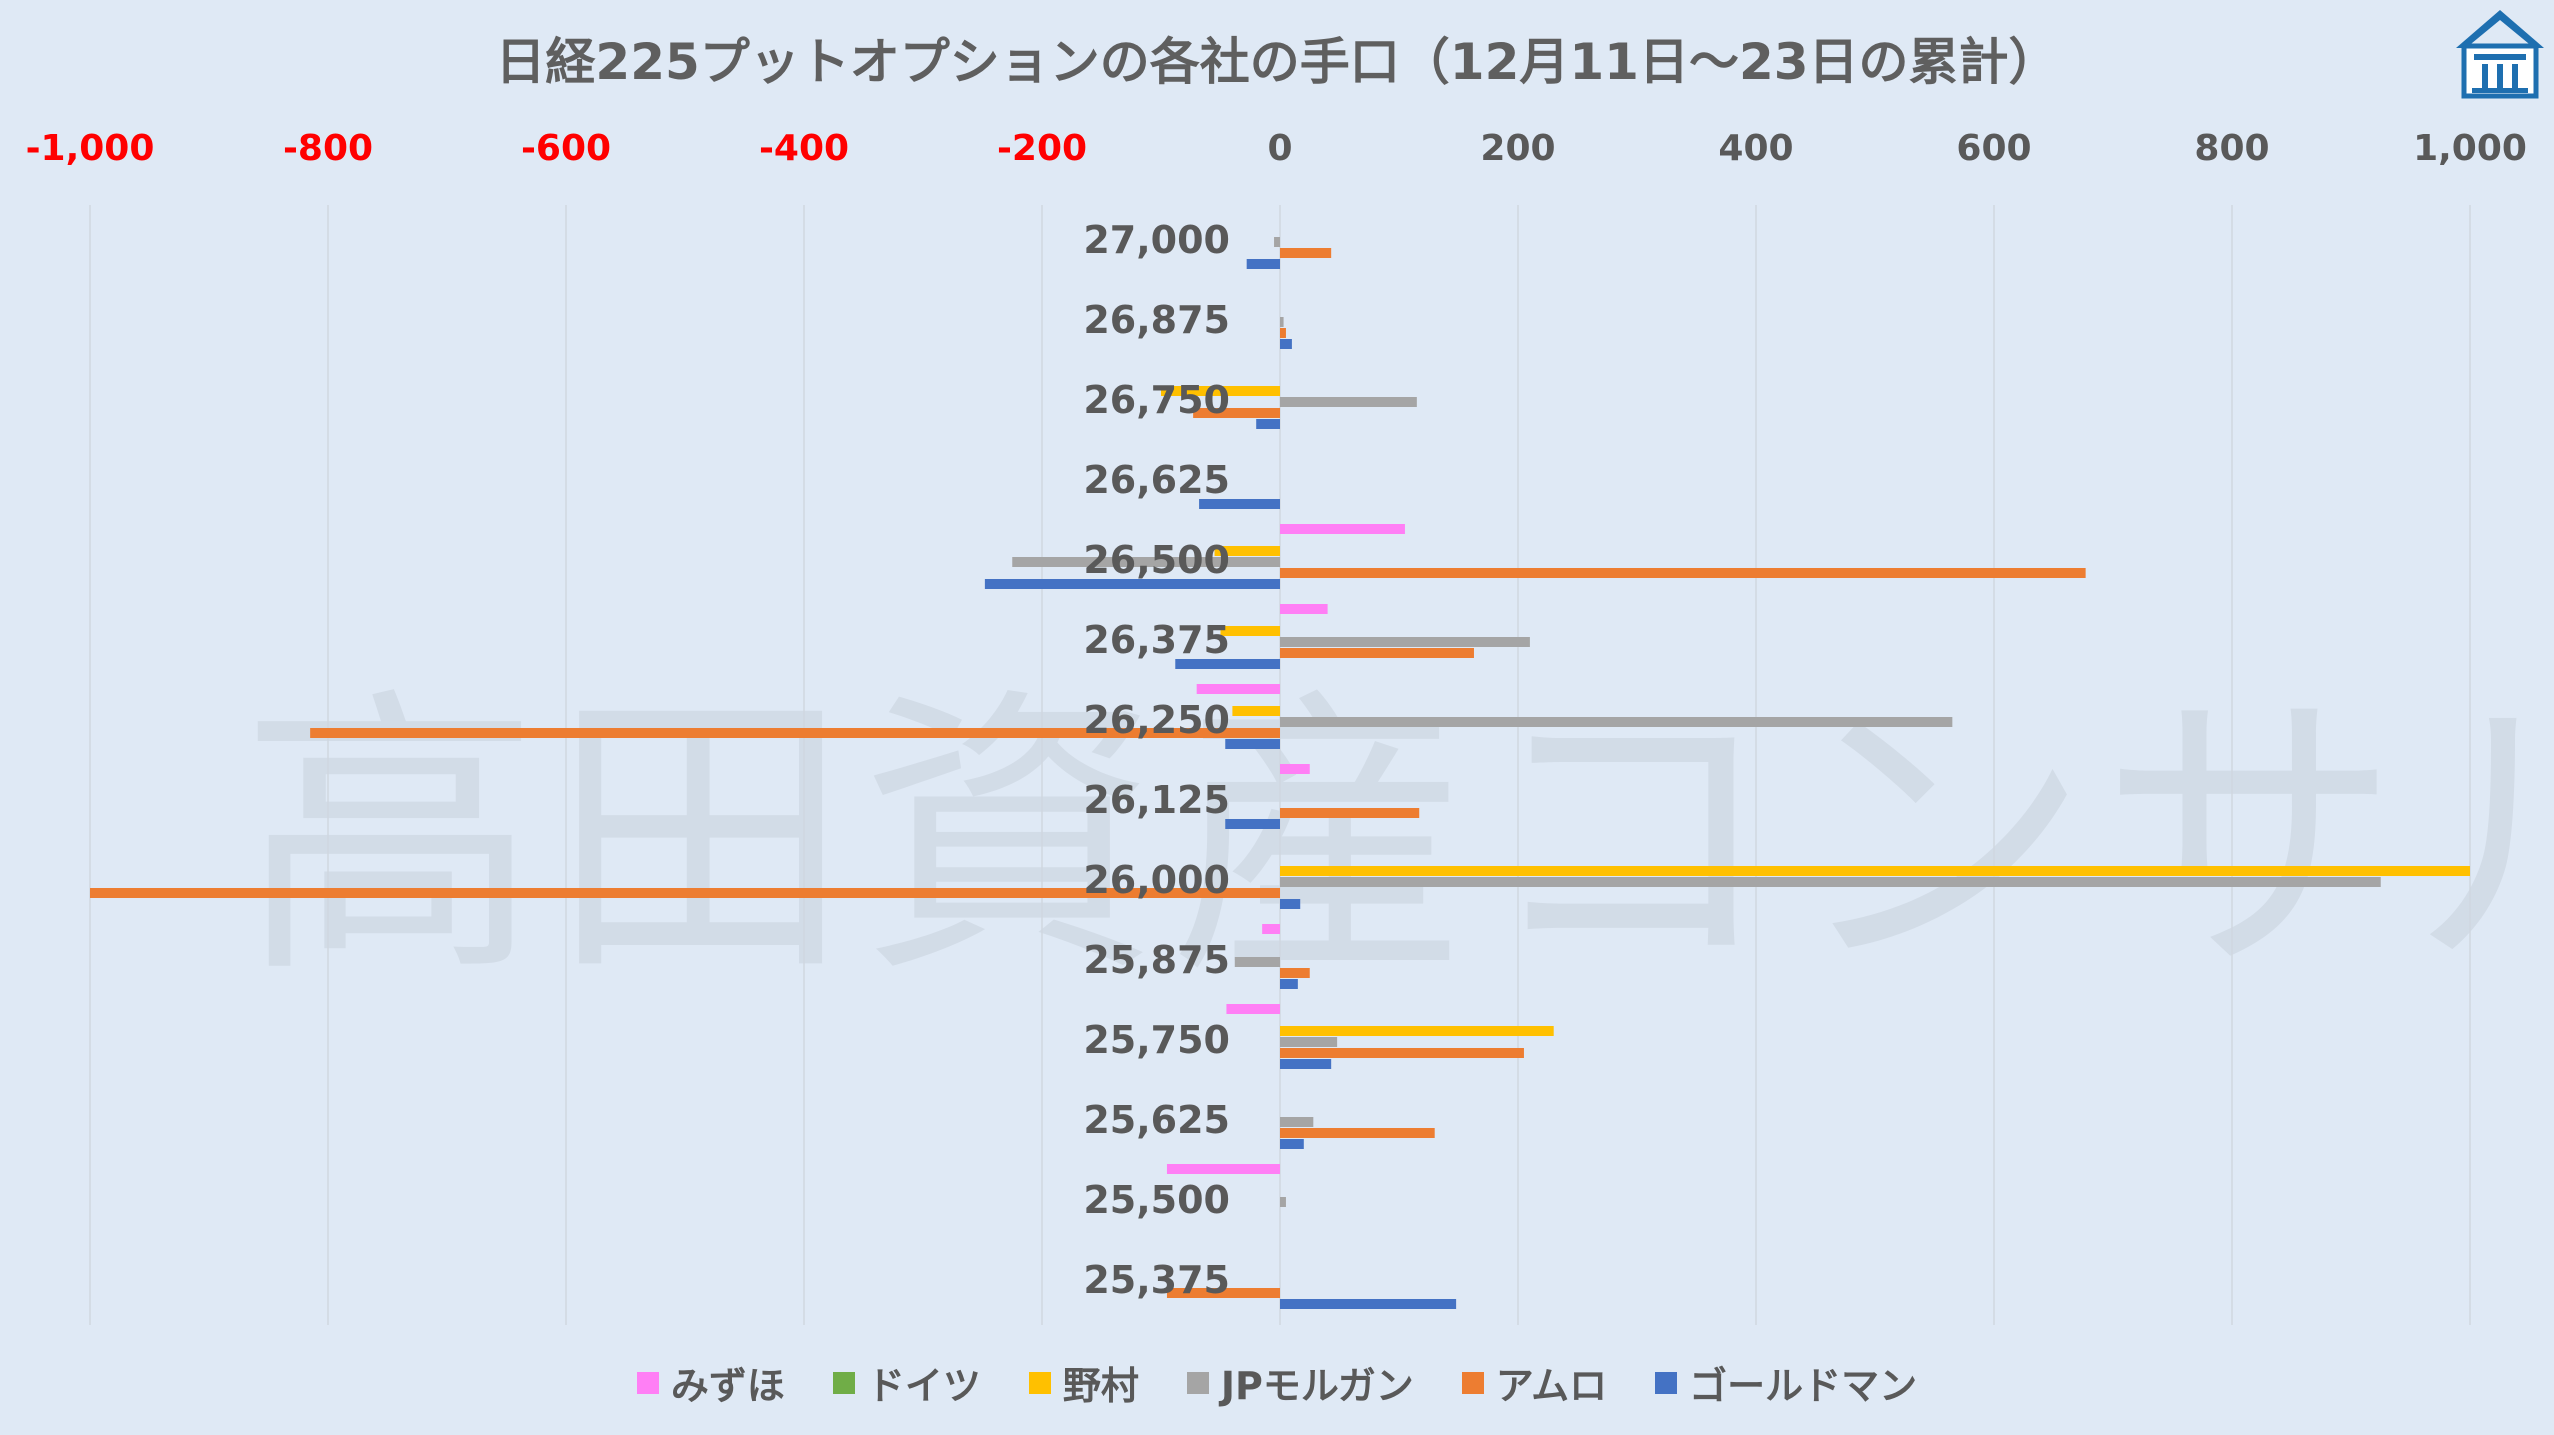 The height and width of the screenshot is (1435, 2554). I want to click on legend-item: JPモルガン, so click(1300, 1382).